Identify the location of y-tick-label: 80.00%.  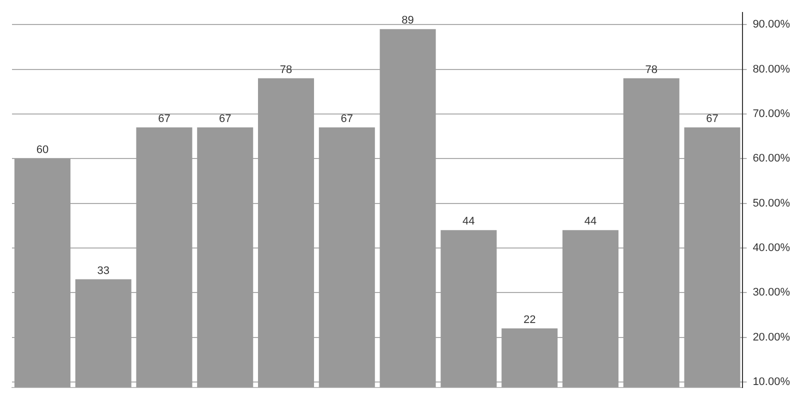
(771, 69).